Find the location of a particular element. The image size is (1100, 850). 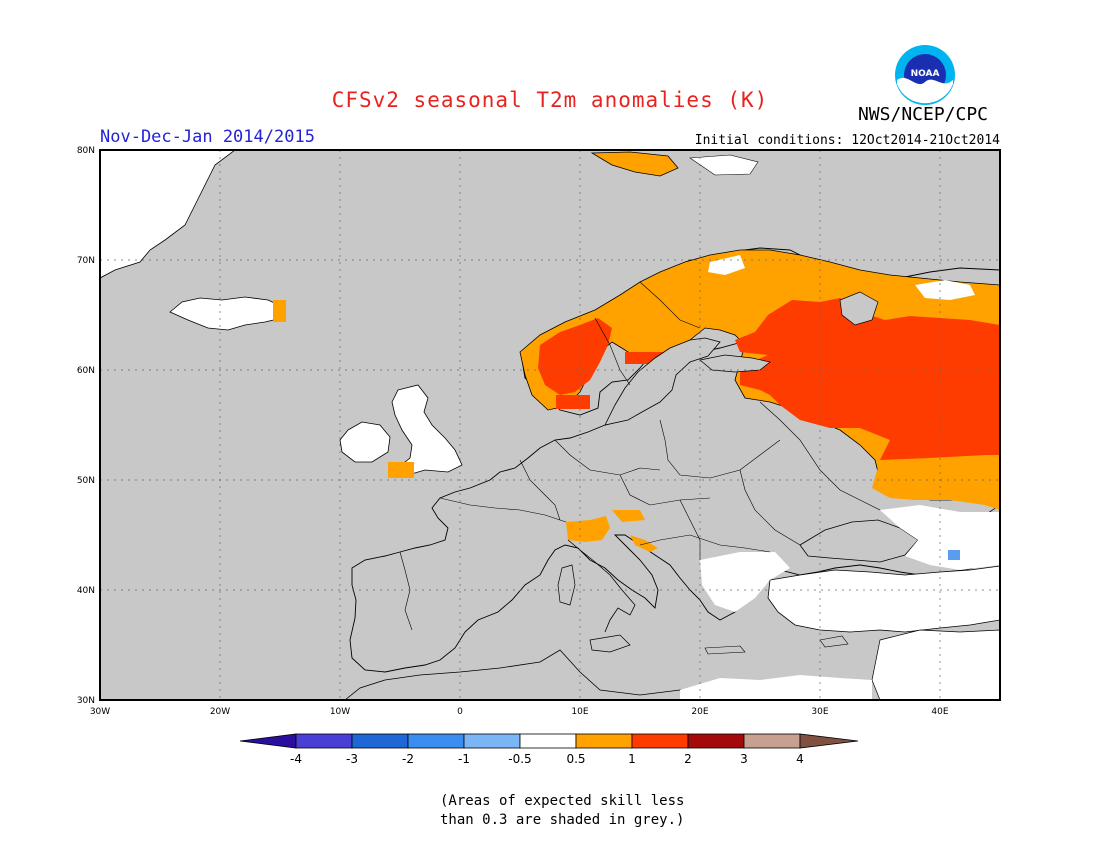

colorbar is located at coordinates (549, 741).